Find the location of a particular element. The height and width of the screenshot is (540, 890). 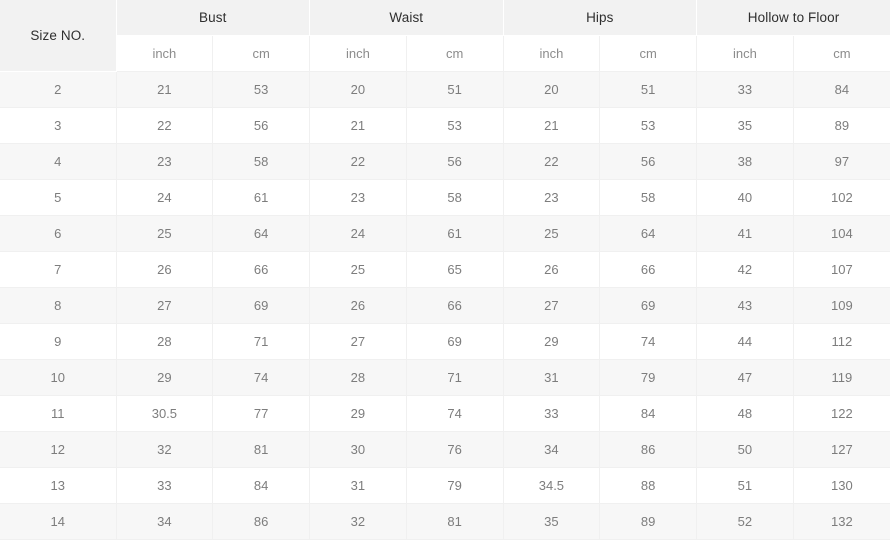

cell-hips-inch: 21 is located at coordinates (552, 125).